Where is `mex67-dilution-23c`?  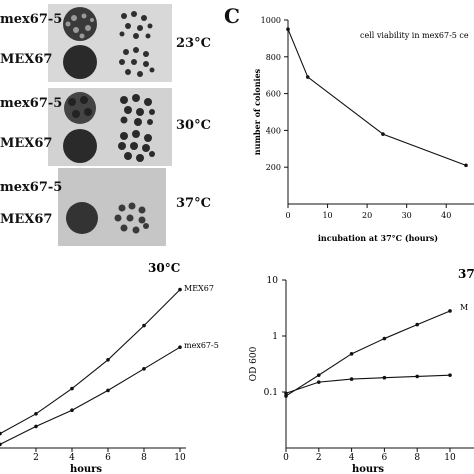
mex67-dilution-23c is located at coordinates (137, 62).